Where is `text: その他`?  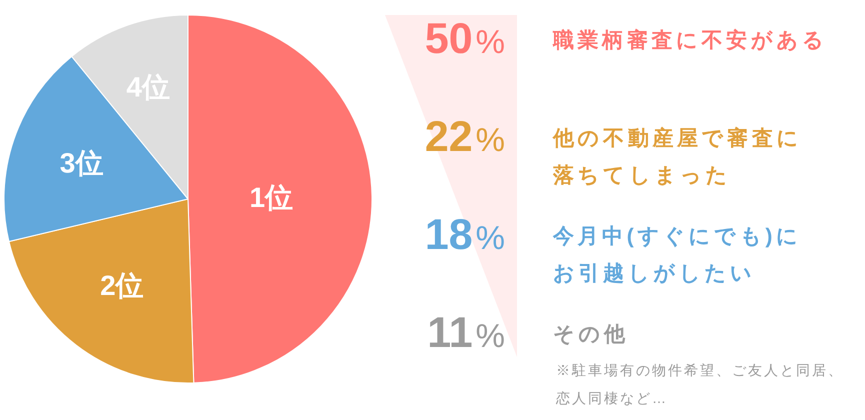 text: その他 is located at coordinates (591, 335).